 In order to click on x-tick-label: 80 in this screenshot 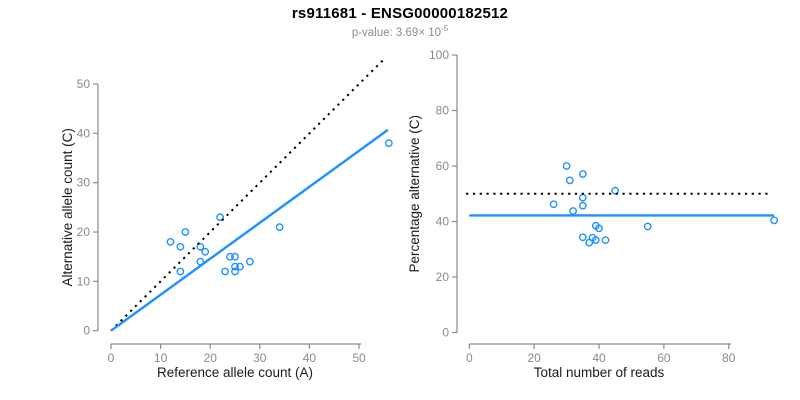, I will do `click(729, 358)`.